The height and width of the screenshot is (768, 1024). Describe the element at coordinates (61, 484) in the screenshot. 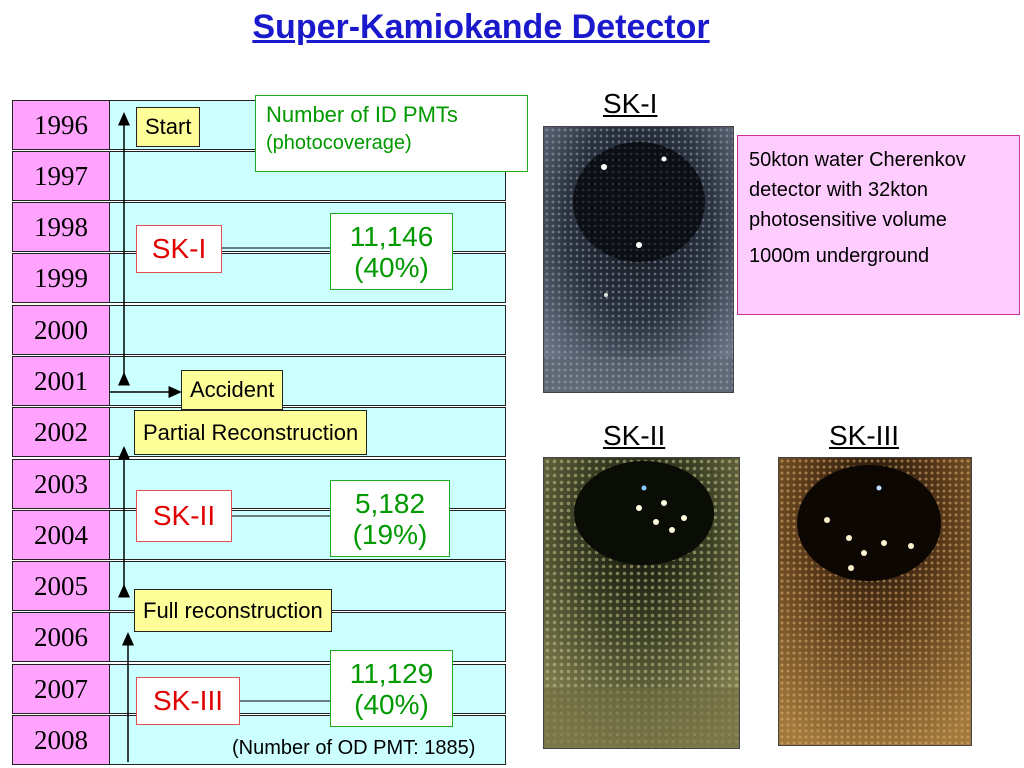

I see `year-cell: 2003` at that location.